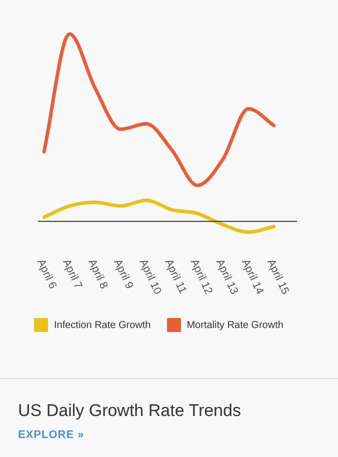 This screenshot has height=457, width=338. Describe the element at coordinates (123, 274) in the screenshot. I see `x-tick-label: April 9` at that location.